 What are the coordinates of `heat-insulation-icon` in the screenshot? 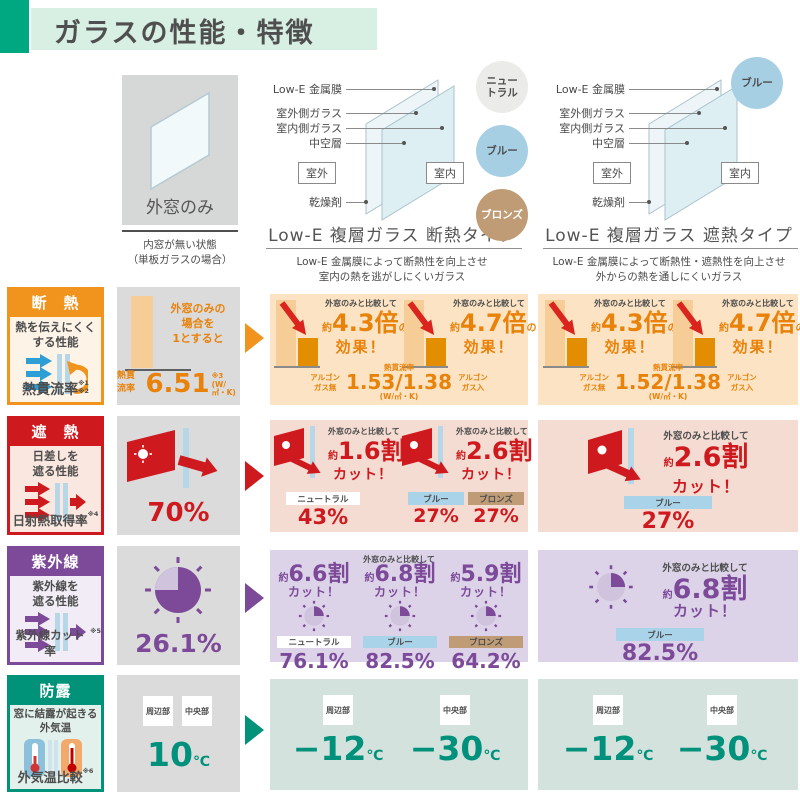 It's located at (56, 373).